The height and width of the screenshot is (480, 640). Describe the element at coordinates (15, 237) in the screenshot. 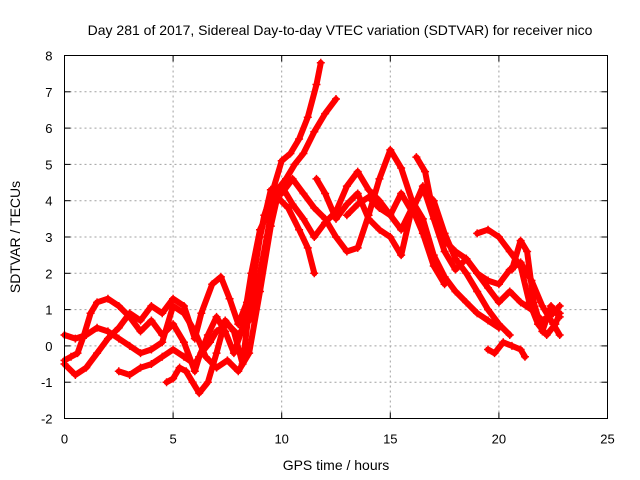

I see `y-axis-label: SDTVAR / TECUs` at that location.